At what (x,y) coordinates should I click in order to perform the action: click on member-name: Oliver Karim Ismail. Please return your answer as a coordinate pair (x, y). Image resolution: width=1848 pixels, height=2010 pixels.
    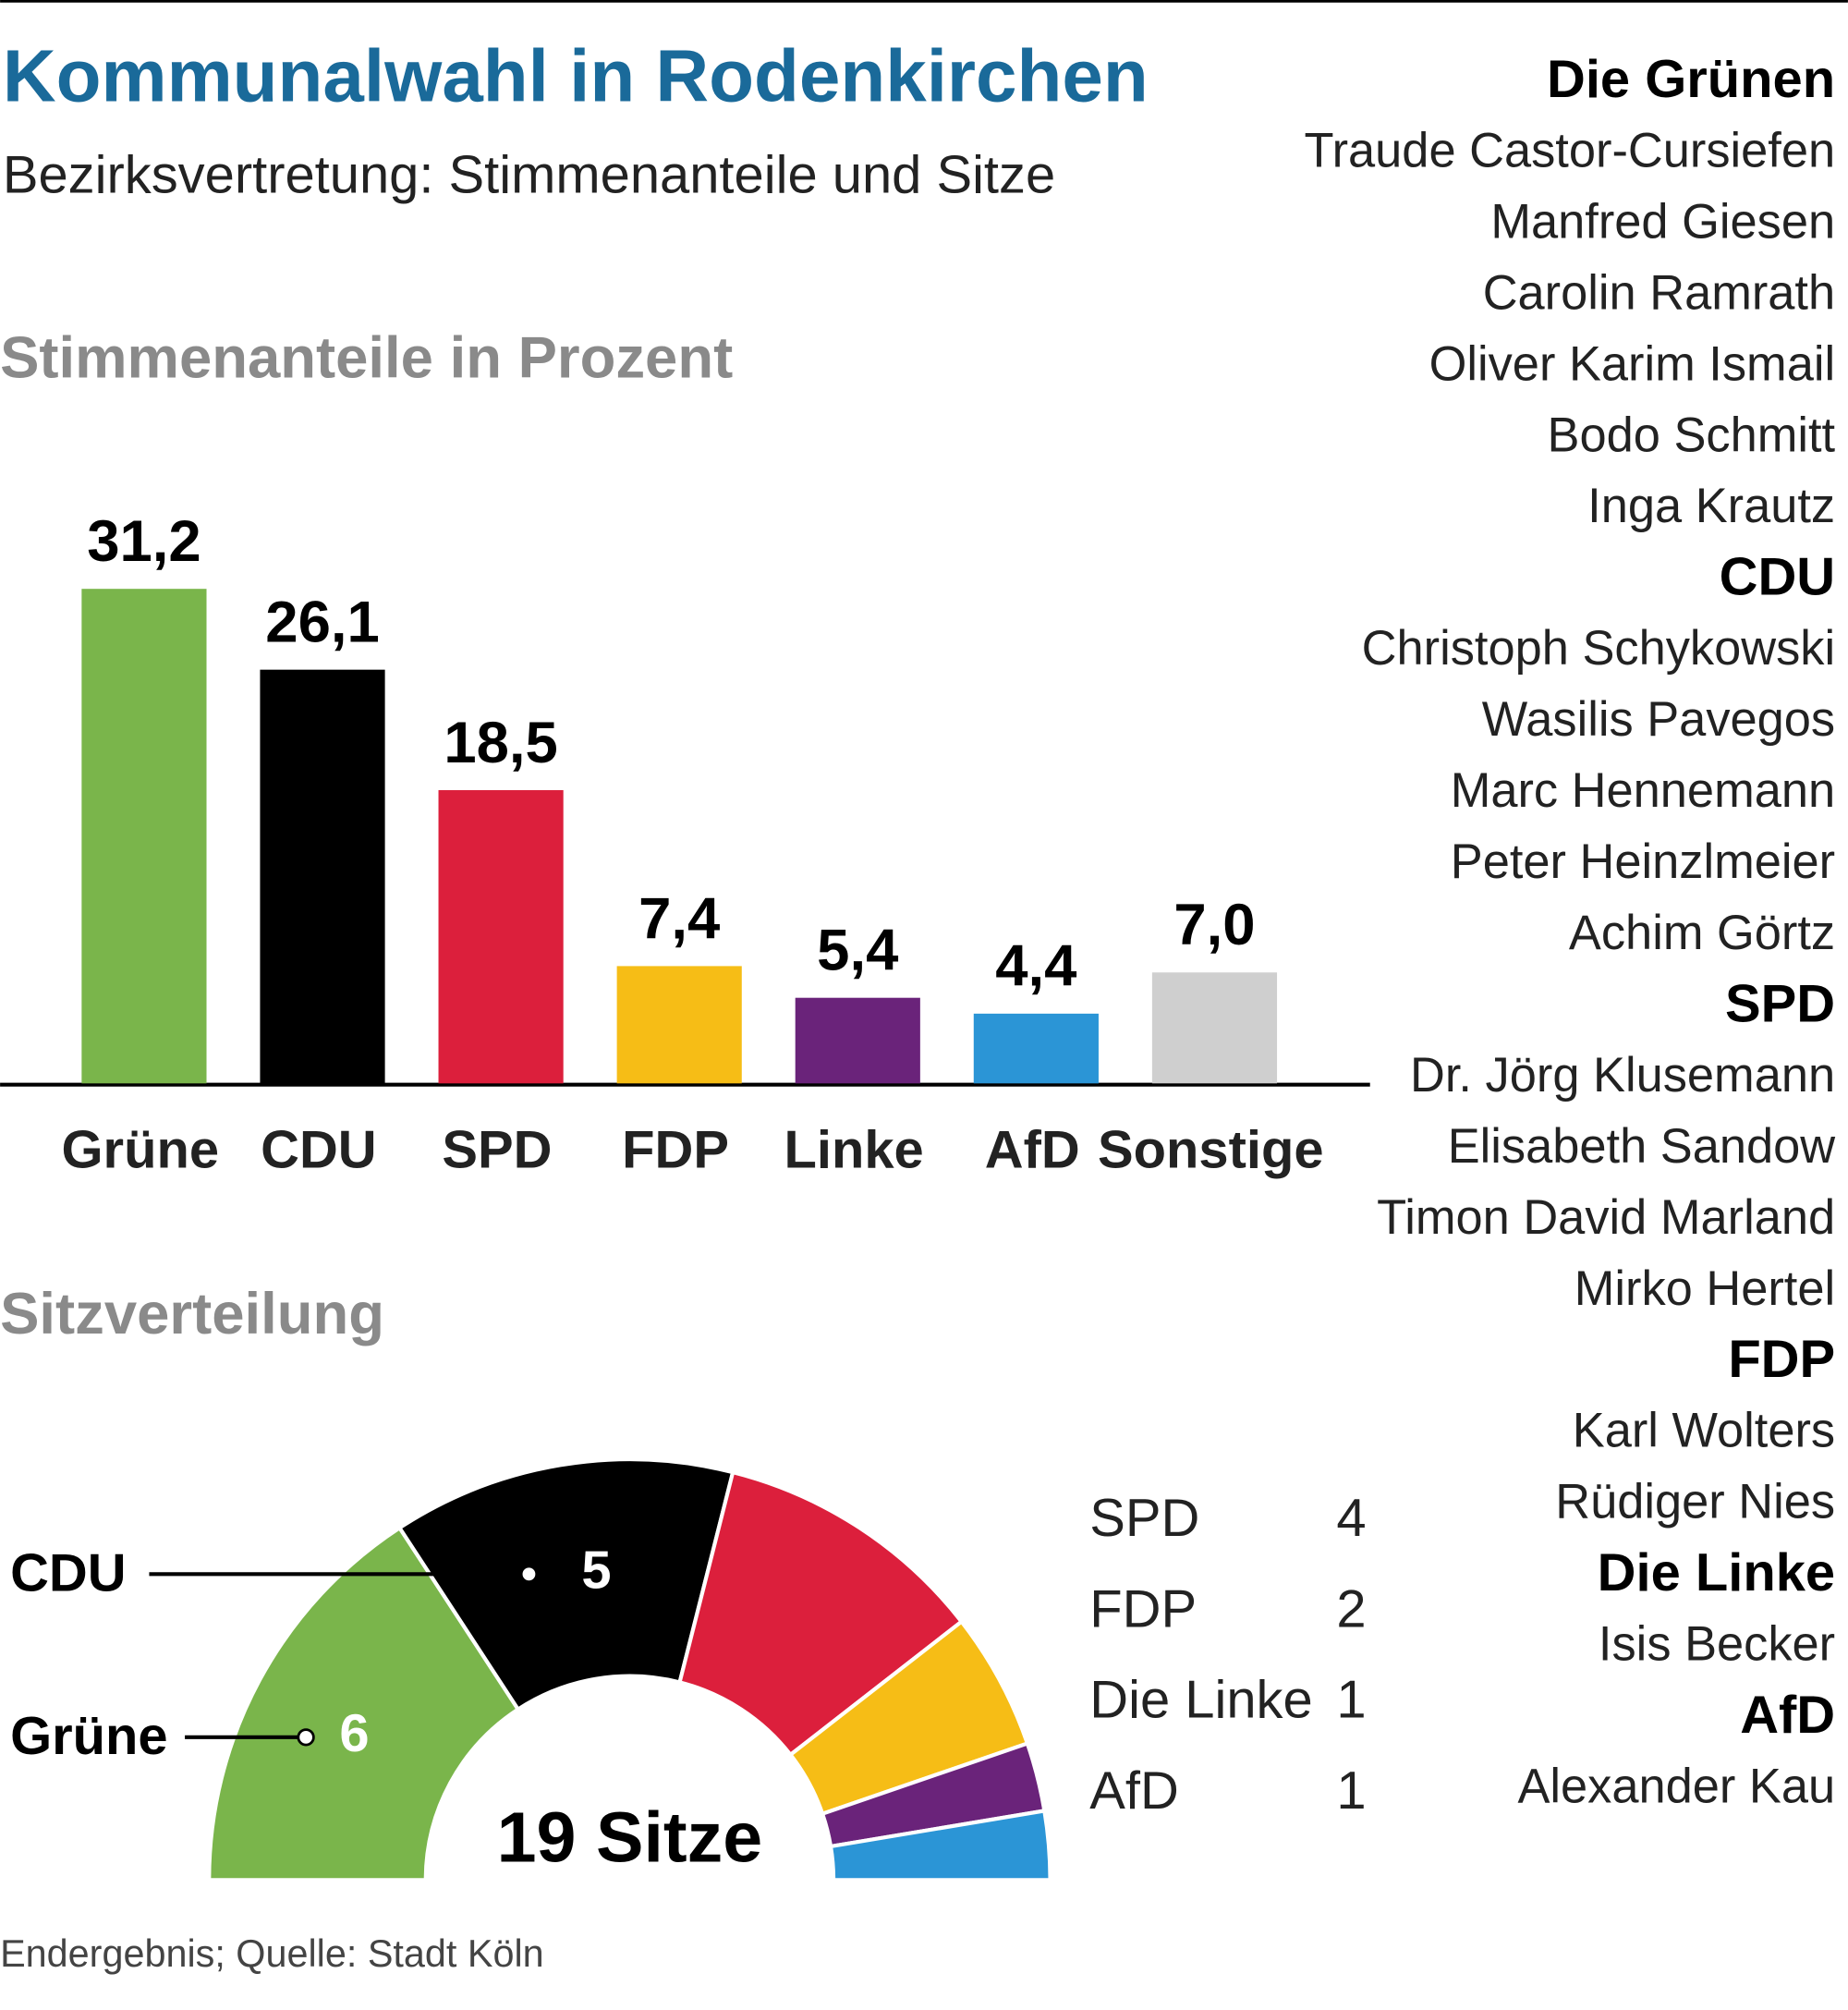
    Looking at the image, I should click on (1632, 364).